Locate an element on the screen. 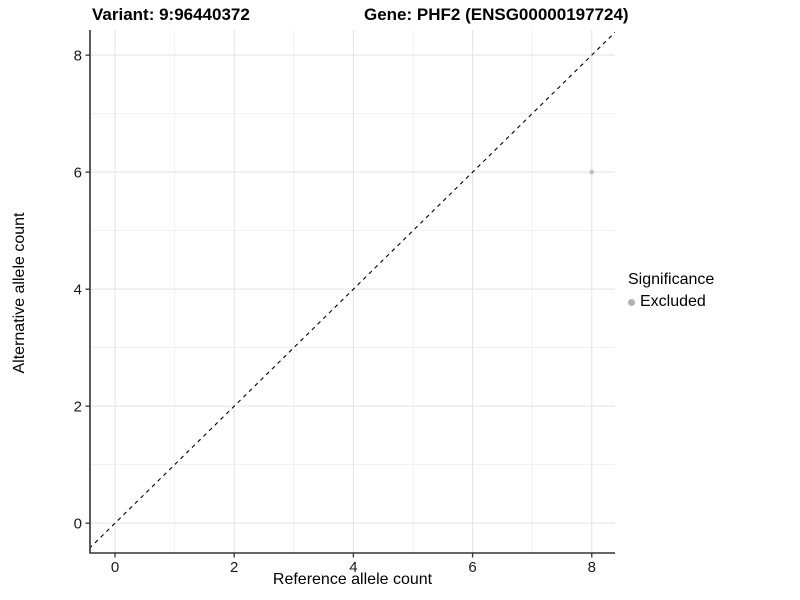 The height and width of the screenshot is (600, 800). legend-item-label: Excluded is located at coordinates (673, 301).